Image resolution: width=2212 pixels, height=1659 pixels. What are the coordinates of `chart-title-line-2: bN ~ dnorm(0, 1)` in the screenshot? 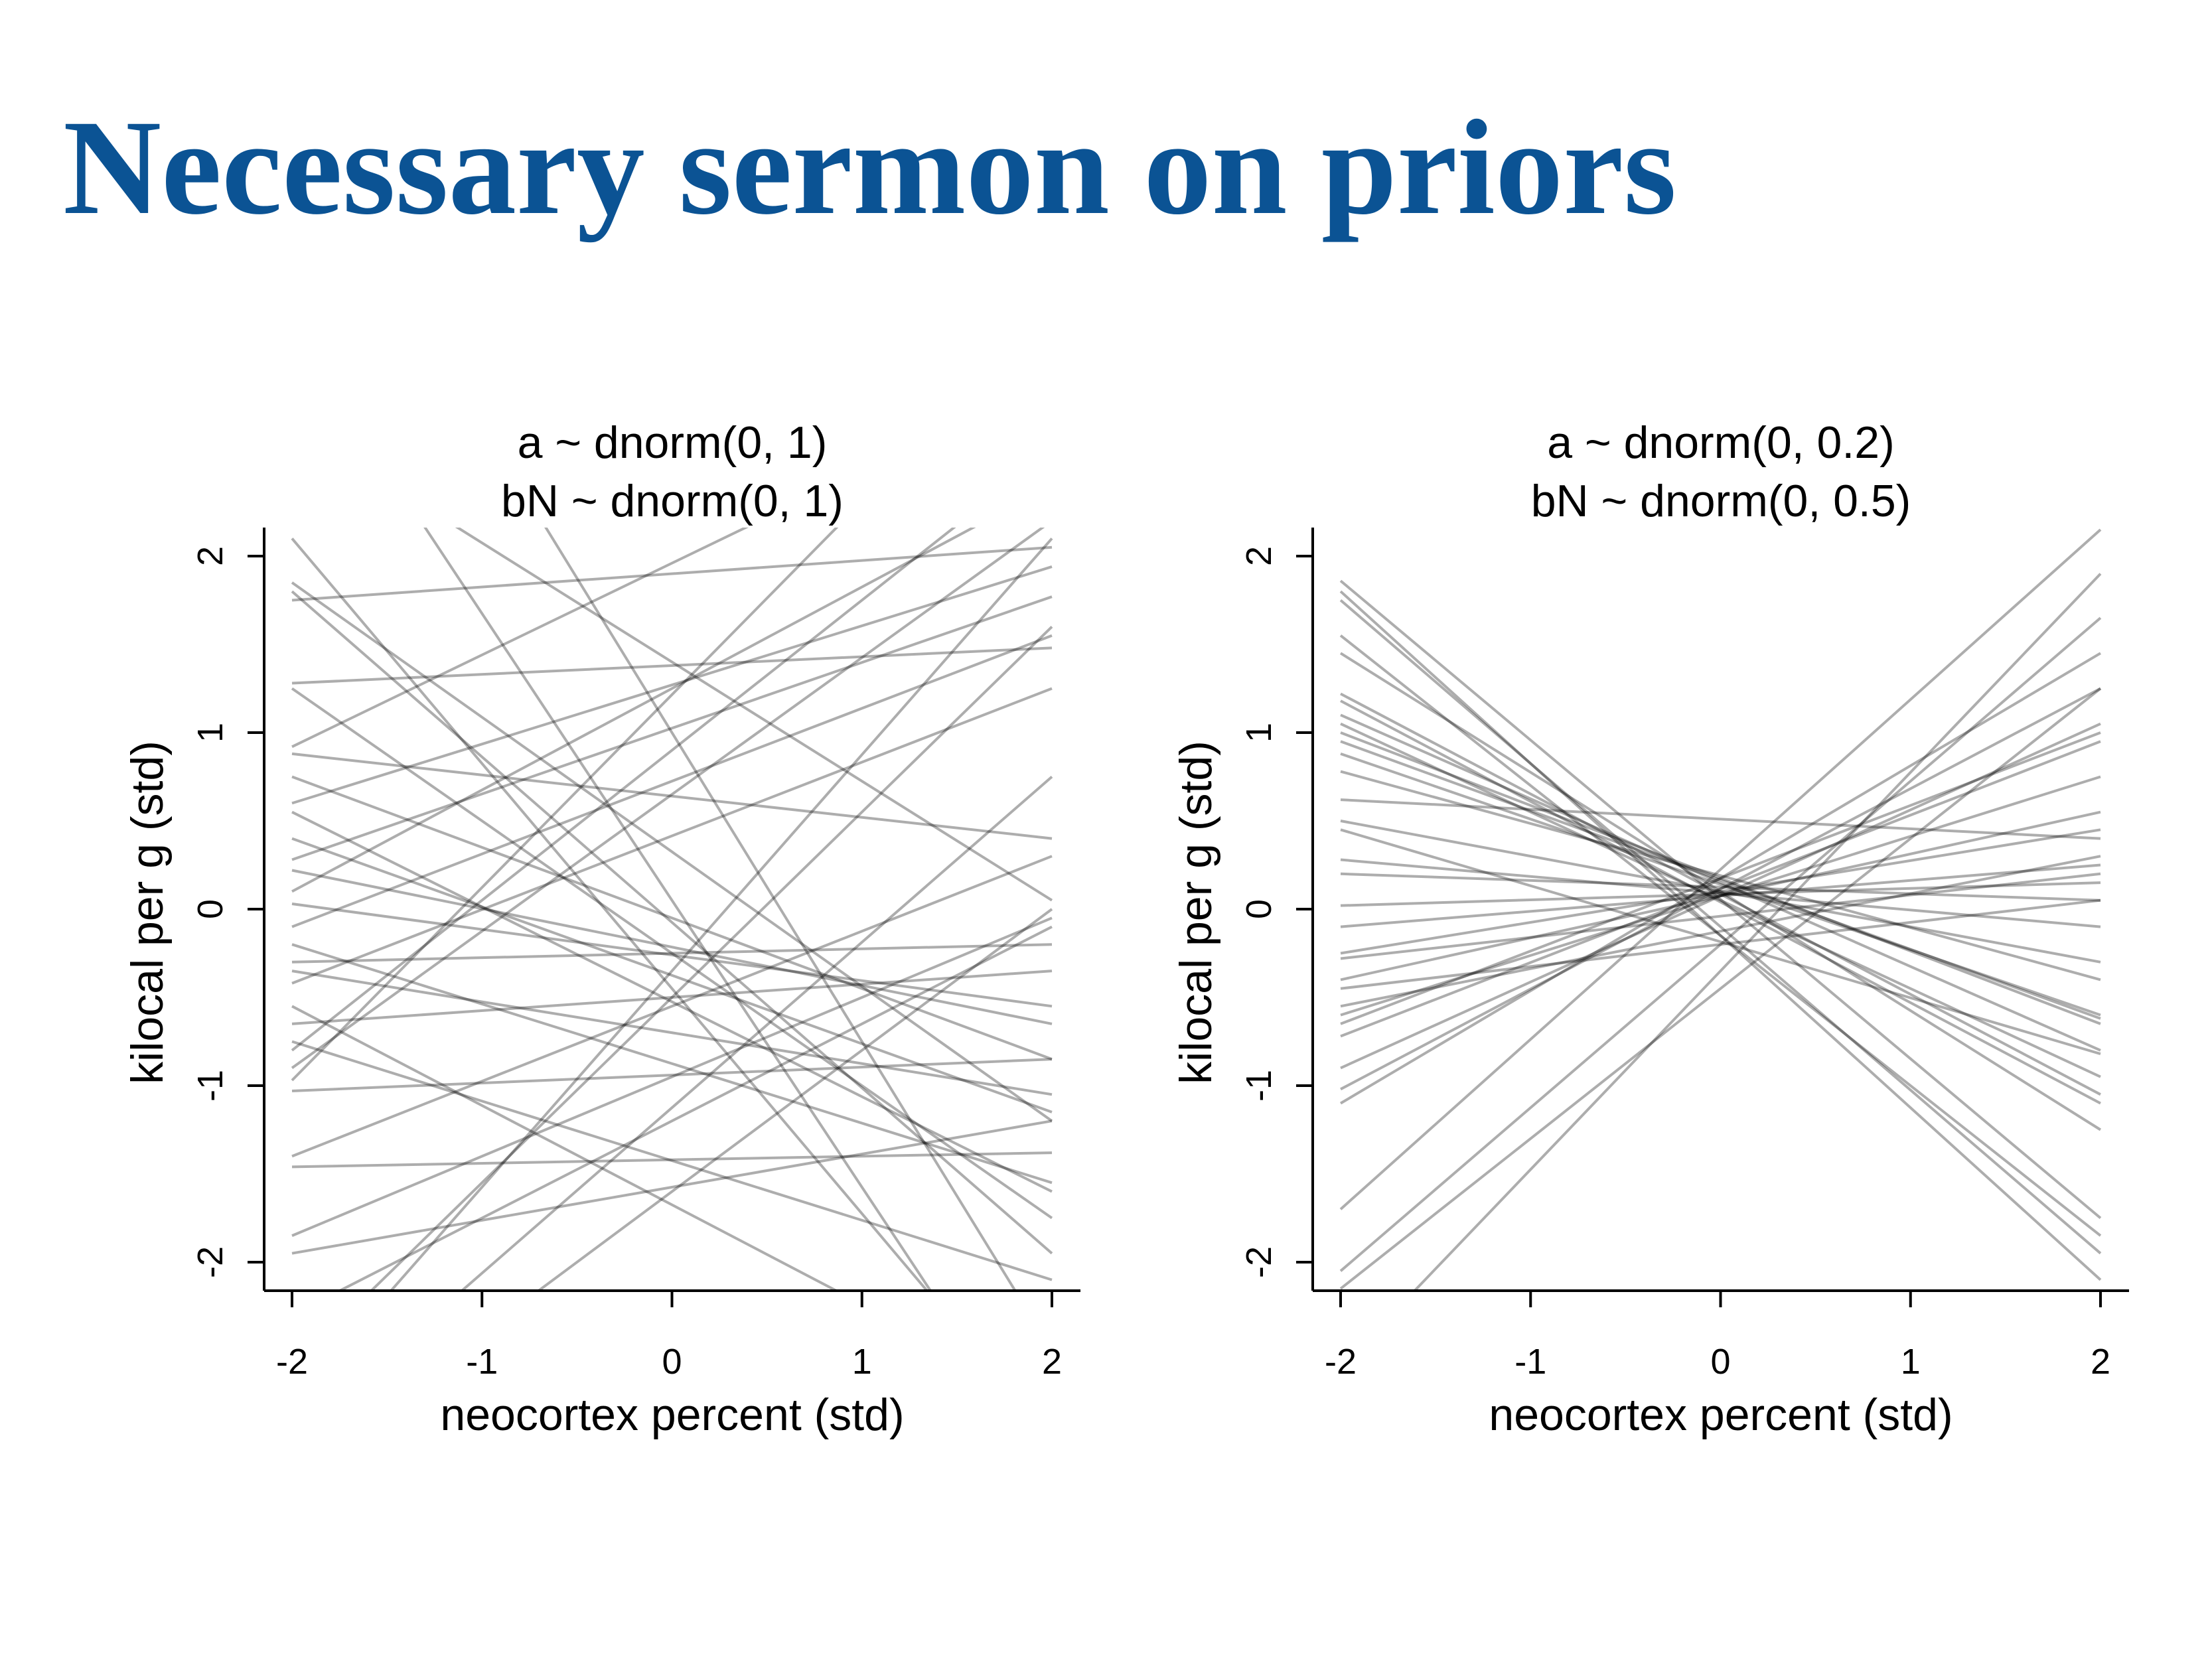 It's located at (673, 501).